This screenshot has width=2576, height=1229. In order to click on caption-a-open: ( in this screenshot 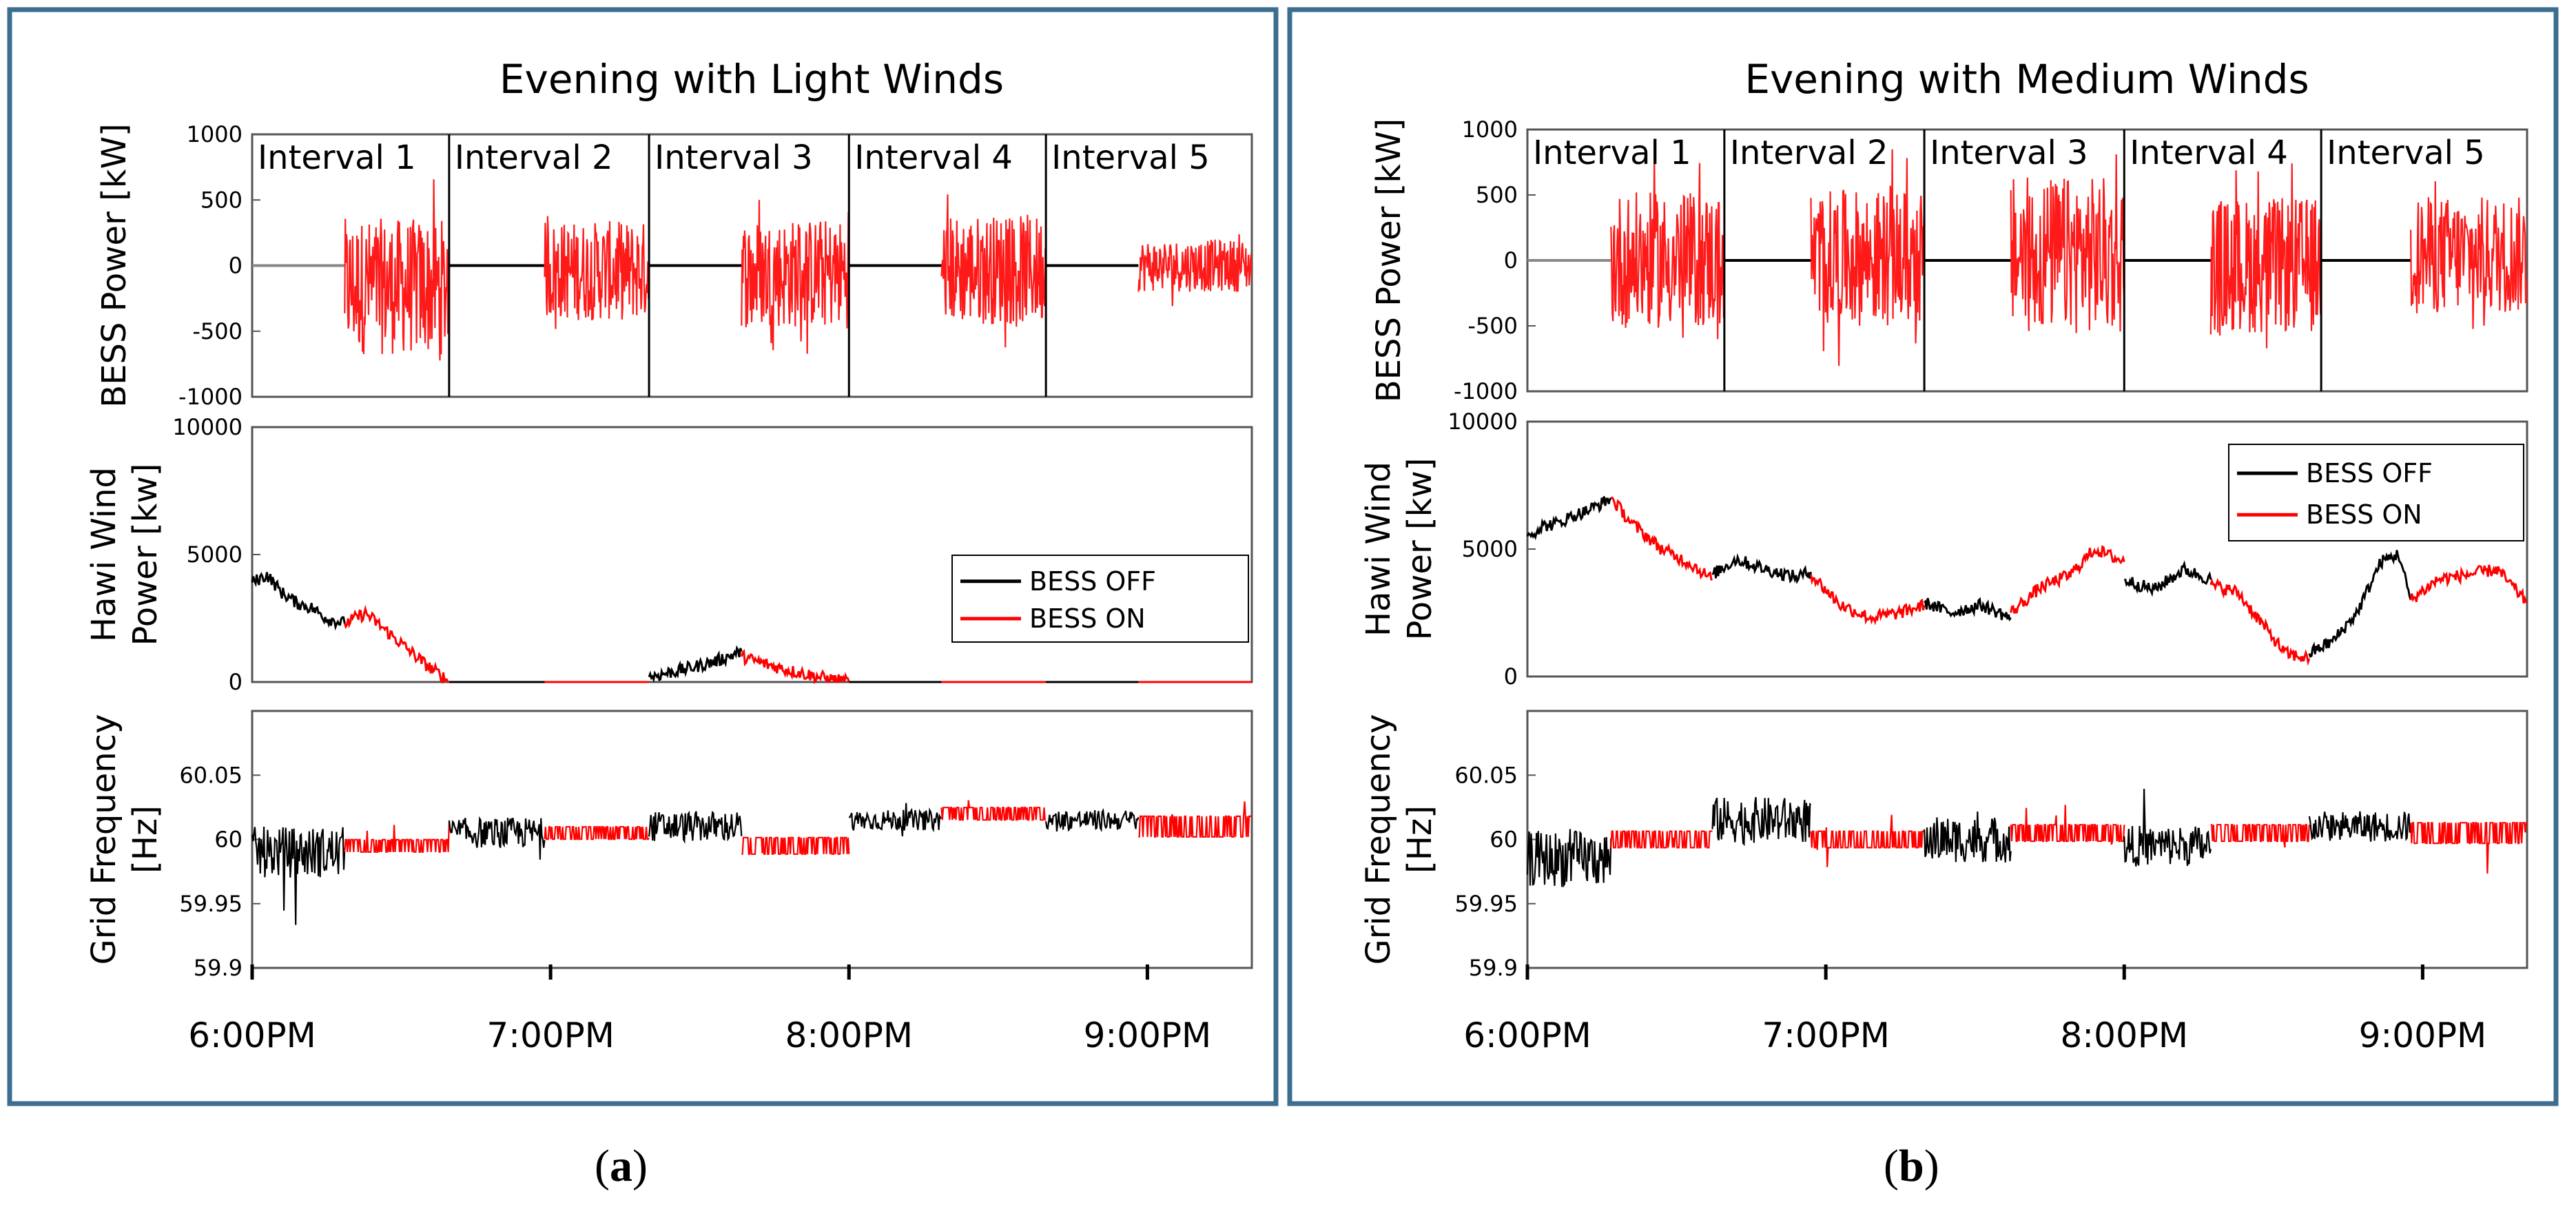, I will do `click(602, 1166)`.